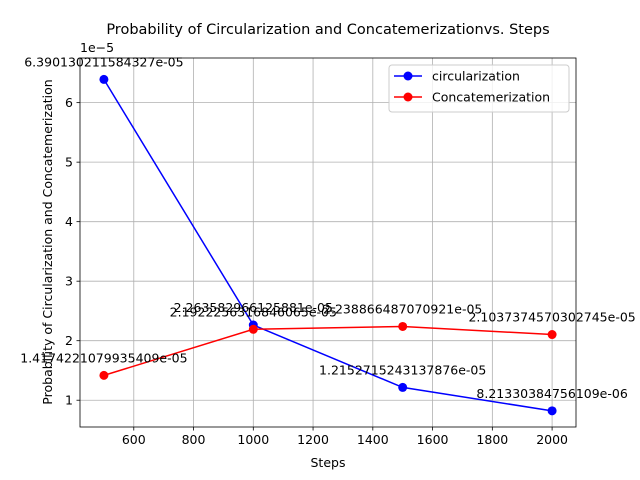  What do you see at coordinates (69, 221) in the screenshot?
I see `y-tick-label: 4` at bounding box center [69, 221].